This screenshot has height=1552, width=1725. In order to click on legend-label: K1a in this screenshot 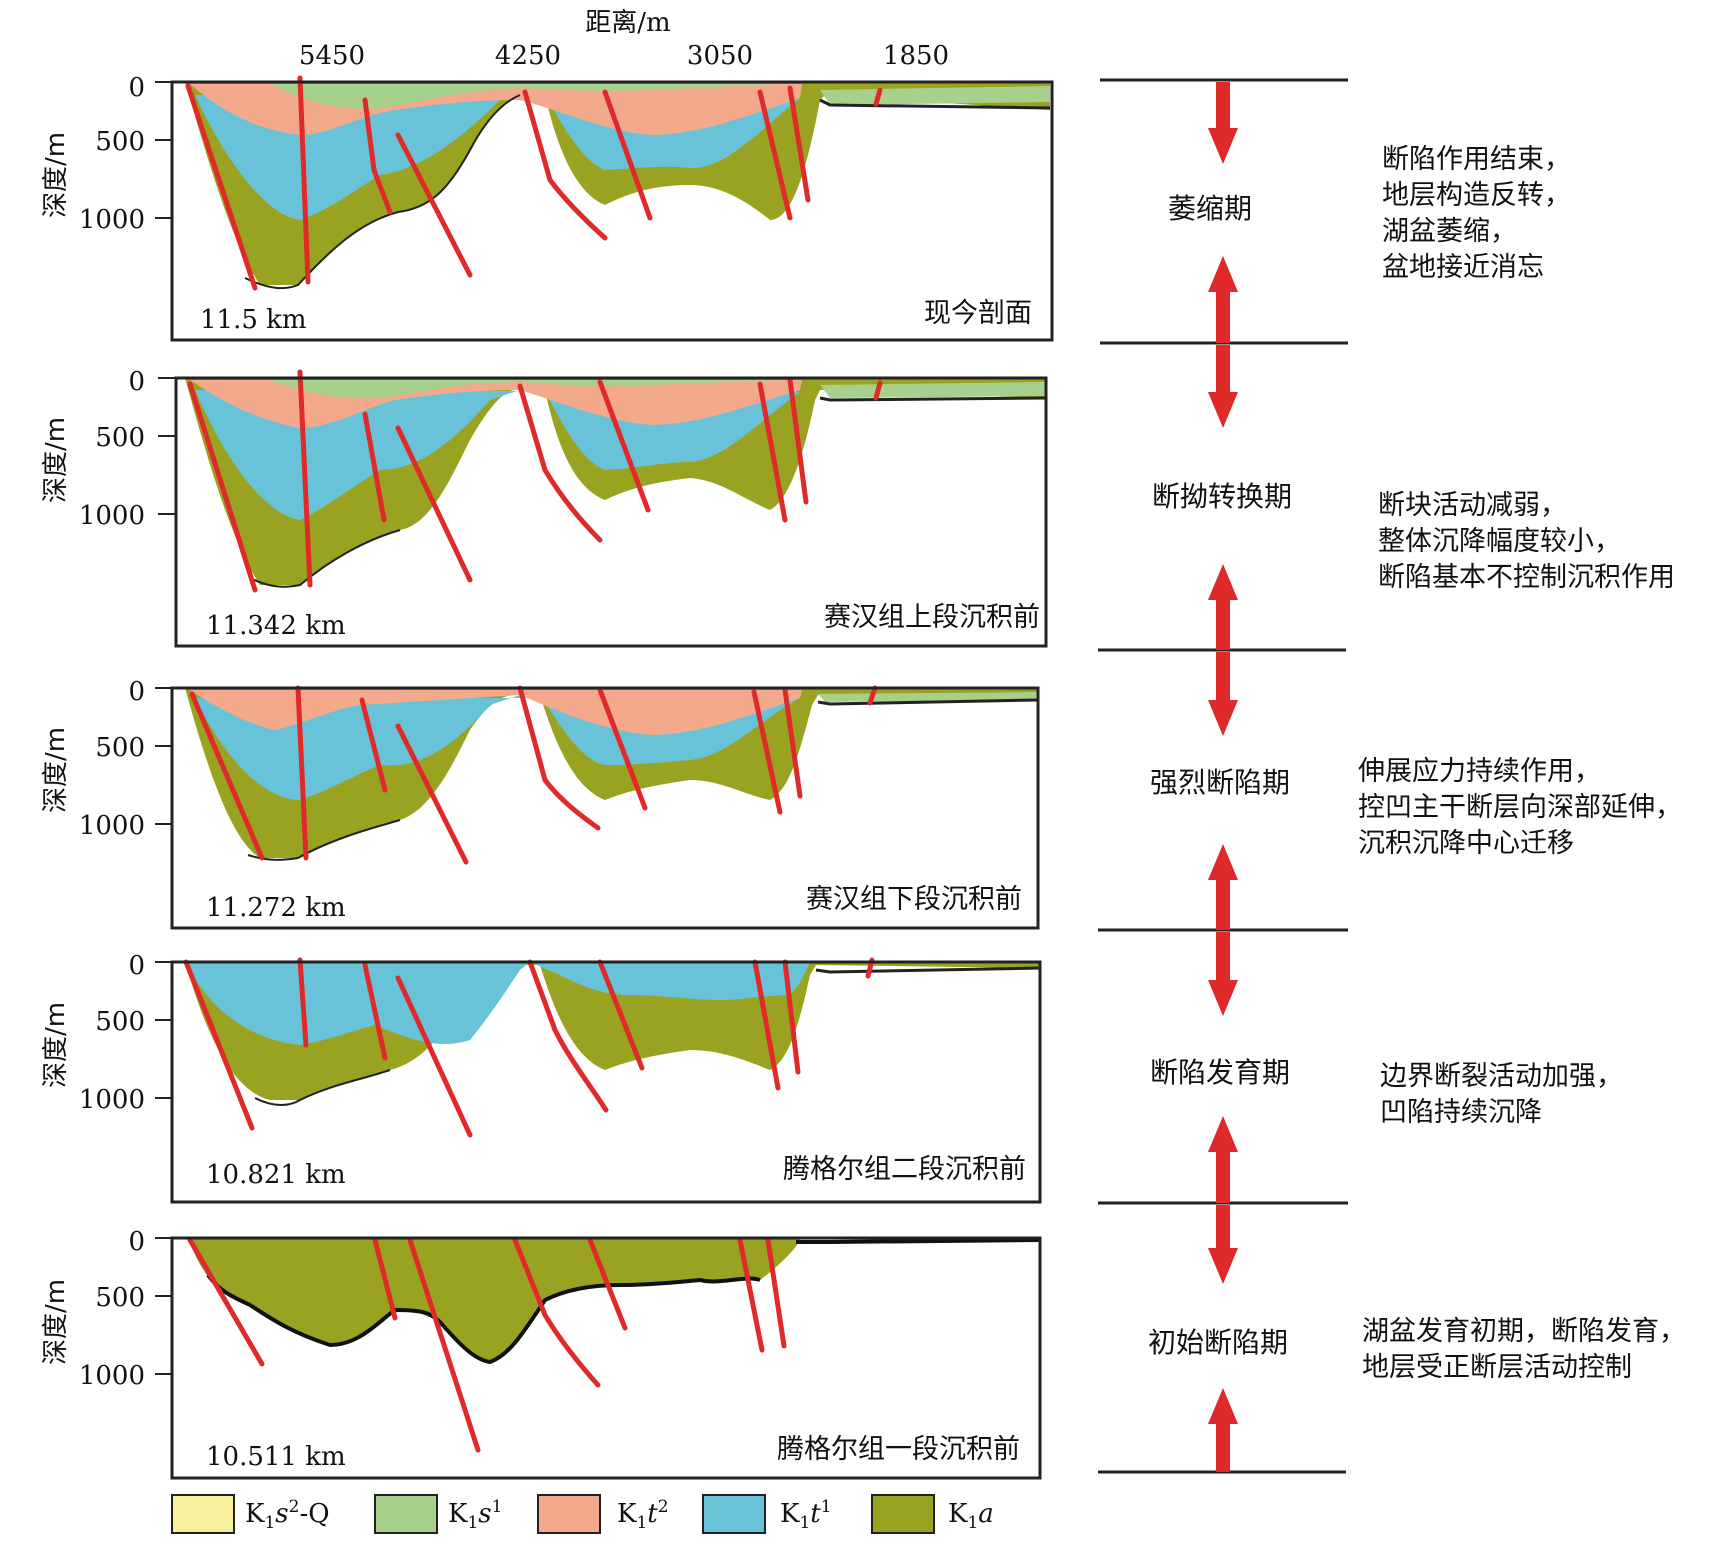, I will do `click(971, 1516)`.